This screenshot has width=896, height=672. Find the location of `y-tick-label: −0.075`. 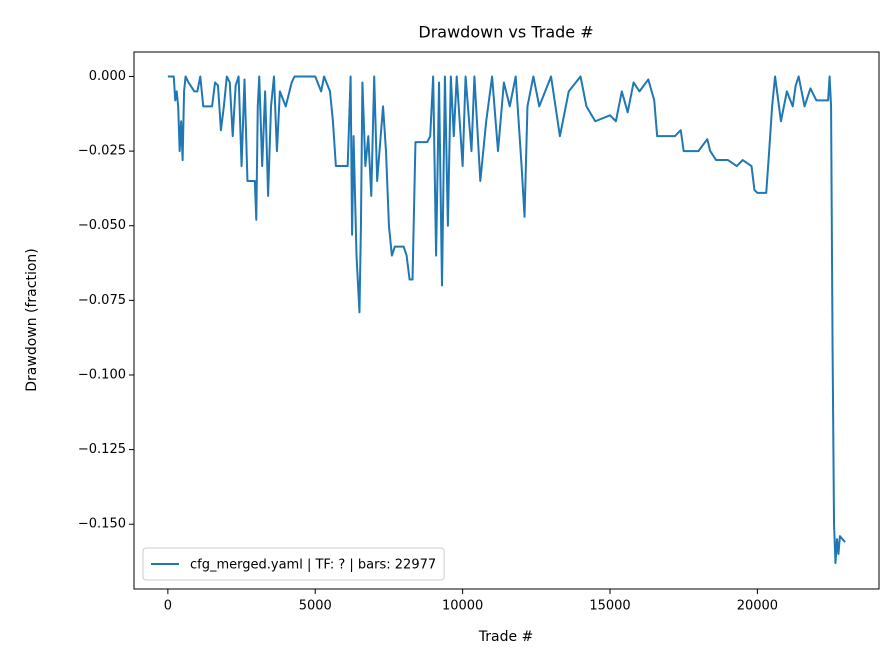

y-tick-label: −0.075 is located at coordinates (102, 300).